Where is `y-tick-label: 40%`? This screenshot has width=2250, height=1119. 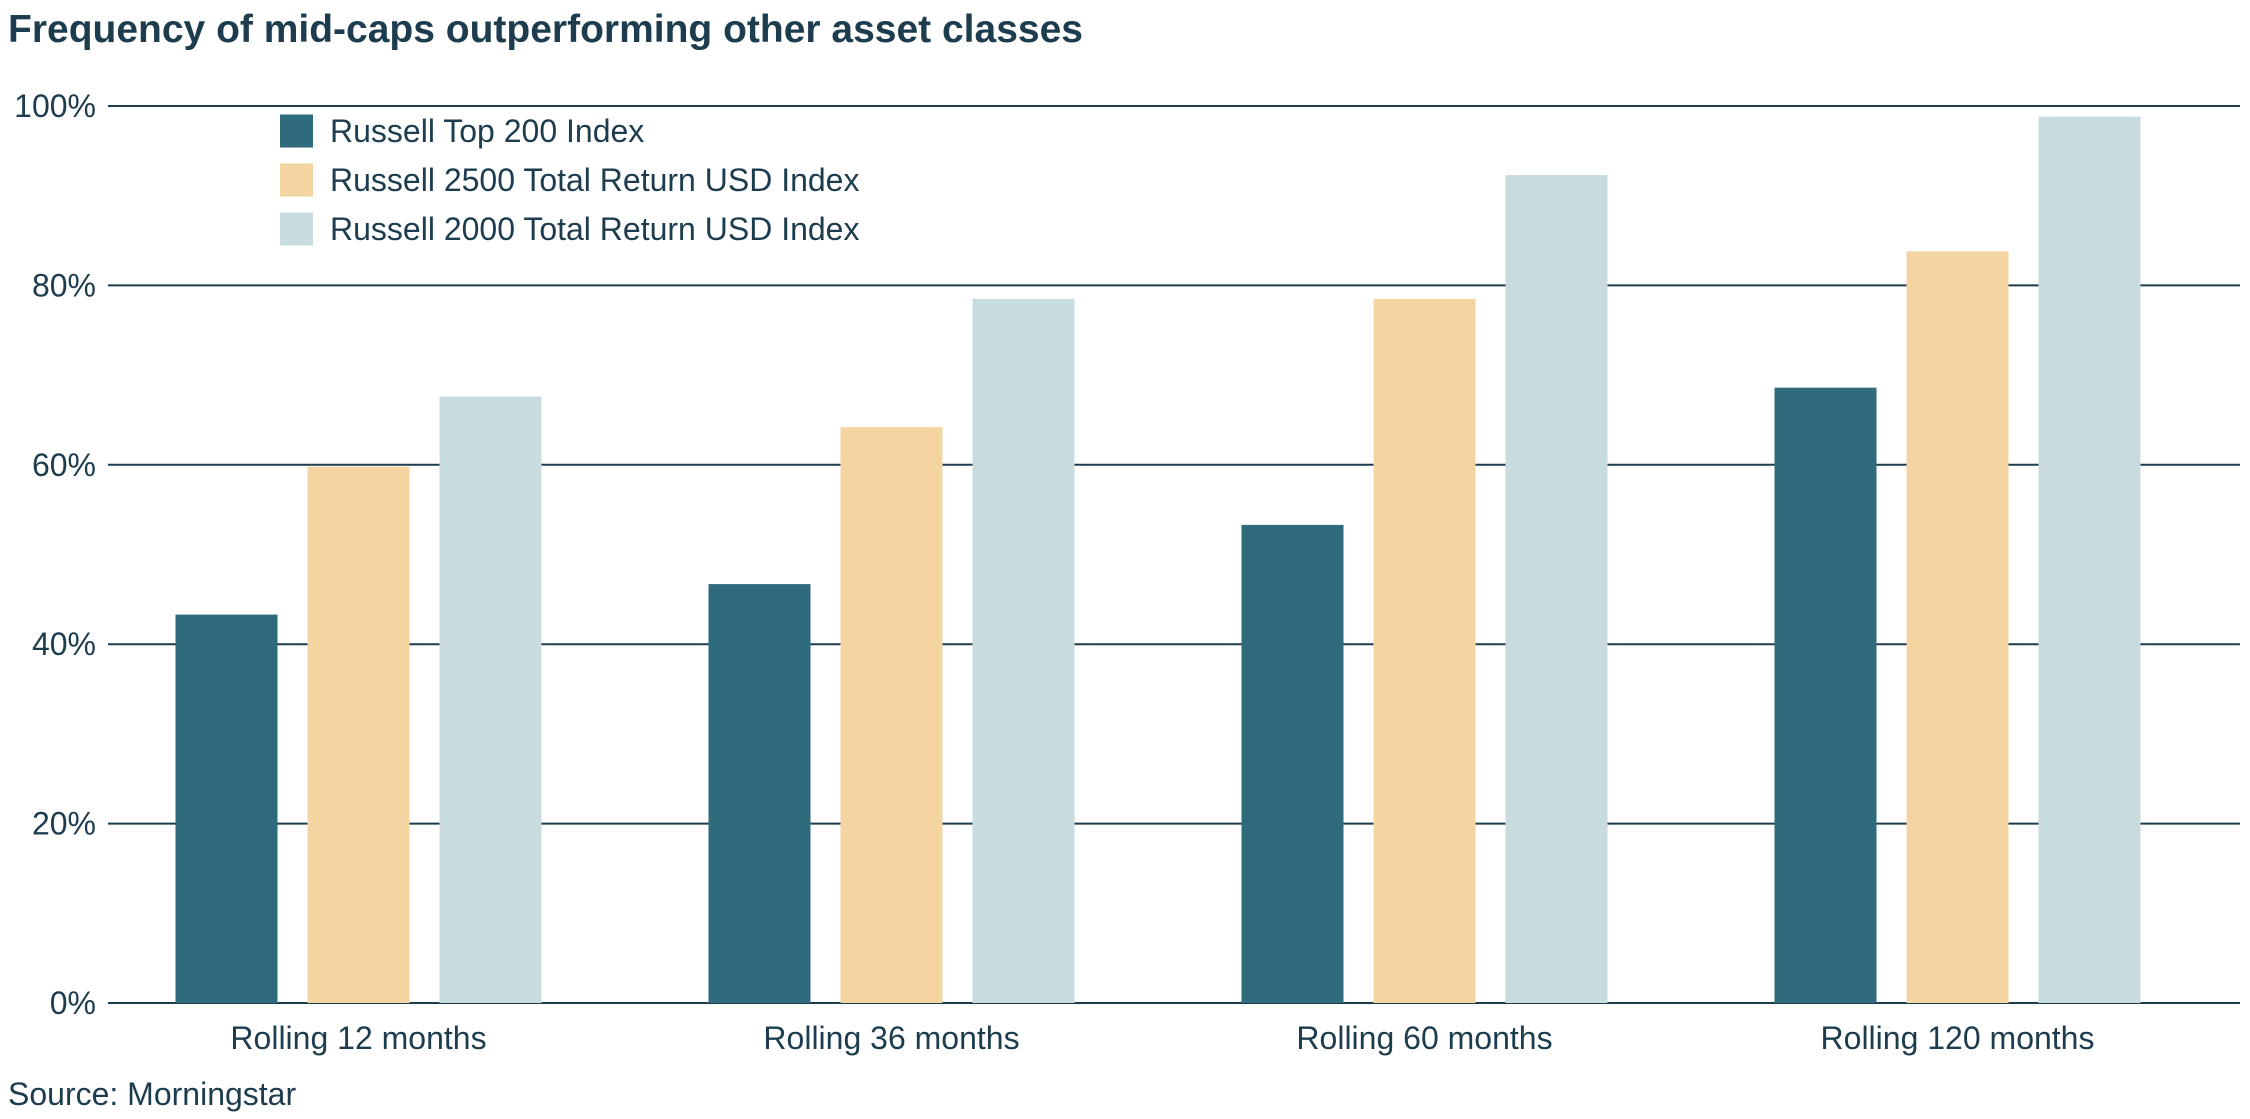 y-tick-label: 40% is located at coordinates (64, 644).